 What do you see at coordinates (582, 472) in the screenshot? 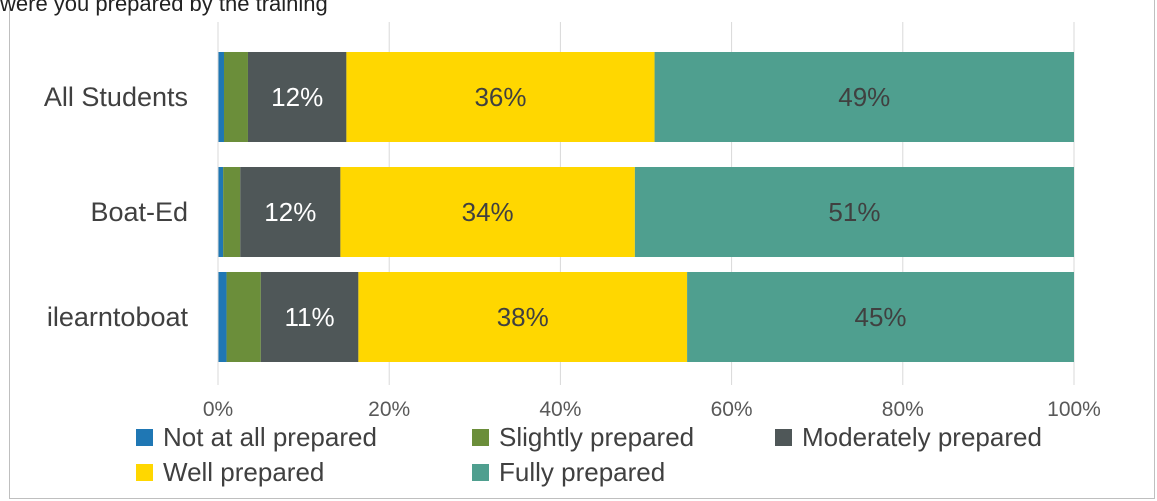
I see `legend-label-fully-prepared: Fully prepared` at bounding box center [582, 472].